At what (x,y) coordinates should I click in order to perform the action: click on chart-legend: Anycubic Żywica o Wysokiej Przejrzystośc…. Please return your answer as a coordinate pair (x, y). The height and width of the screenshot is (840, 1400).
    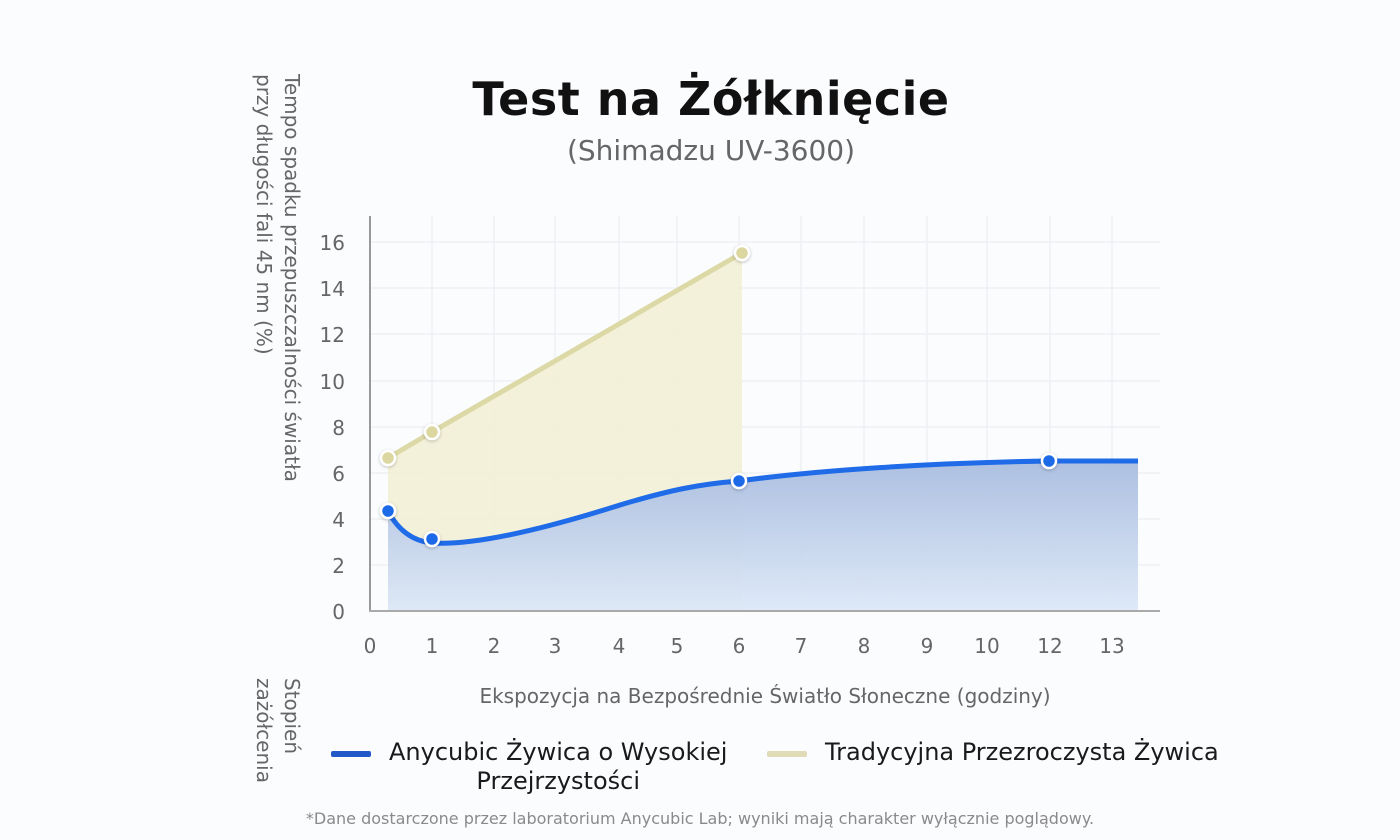
    Looking at the image, I should click on (700, 768).